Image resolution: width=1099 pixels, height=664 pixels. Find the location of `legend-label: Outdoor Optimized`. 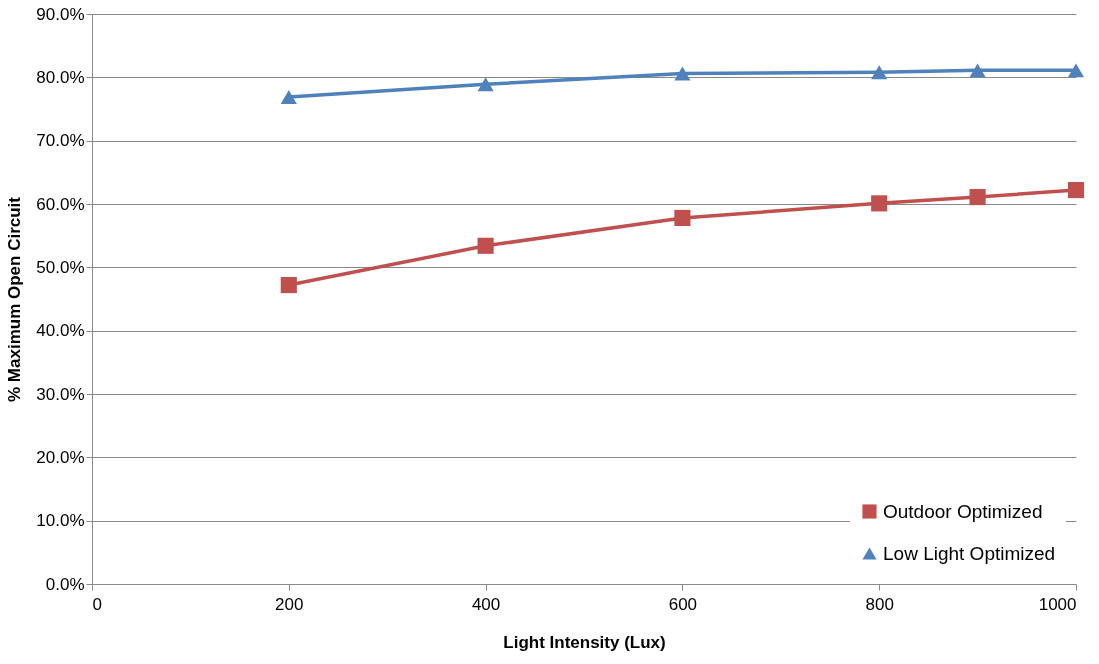

legend-label: Outdoor Optimized is located at coordinates (963, 511).